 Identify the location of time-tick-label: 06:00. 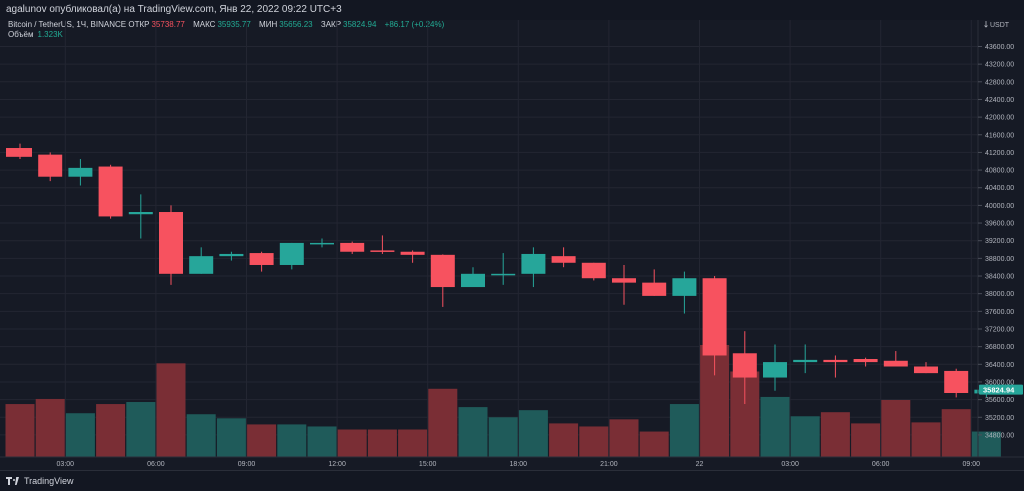
(156, 464).